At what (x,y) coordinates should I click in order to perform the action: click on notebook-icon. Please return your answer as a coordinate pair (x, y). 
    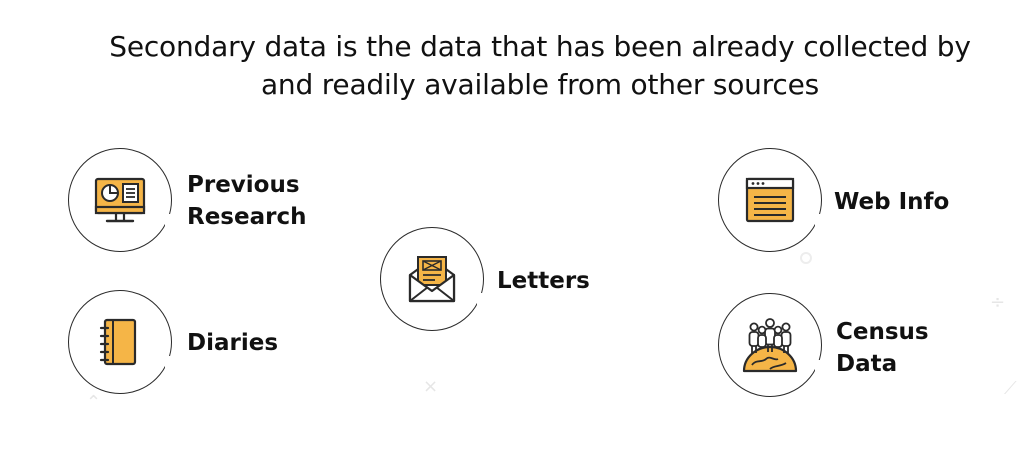
    Looking at the image, I should click on (118, 342).